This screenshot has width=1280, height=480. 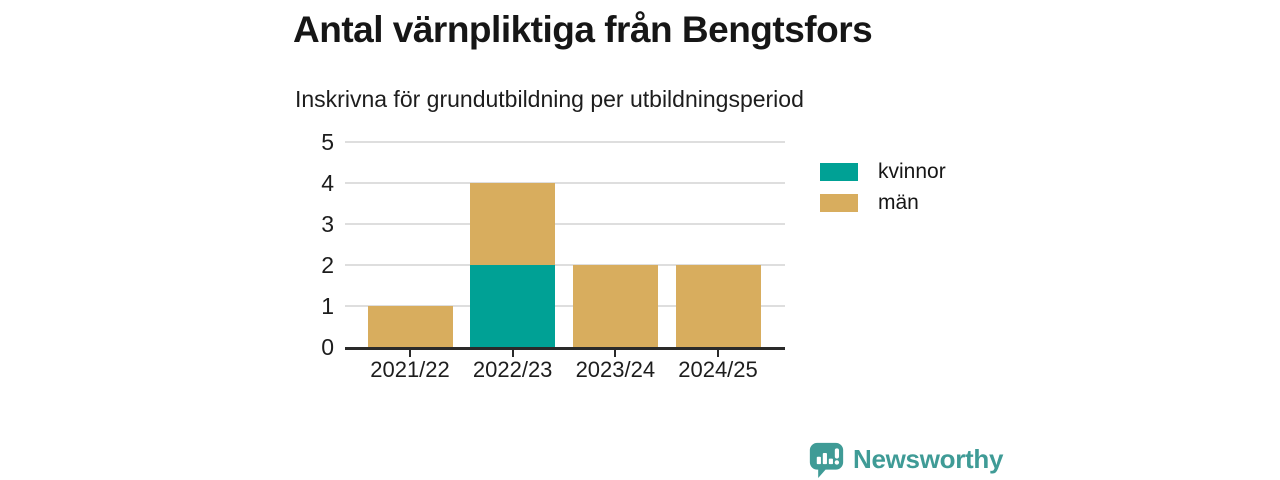 I want to click on legend-swatch-kvinnor, so click(x=839, y=172).